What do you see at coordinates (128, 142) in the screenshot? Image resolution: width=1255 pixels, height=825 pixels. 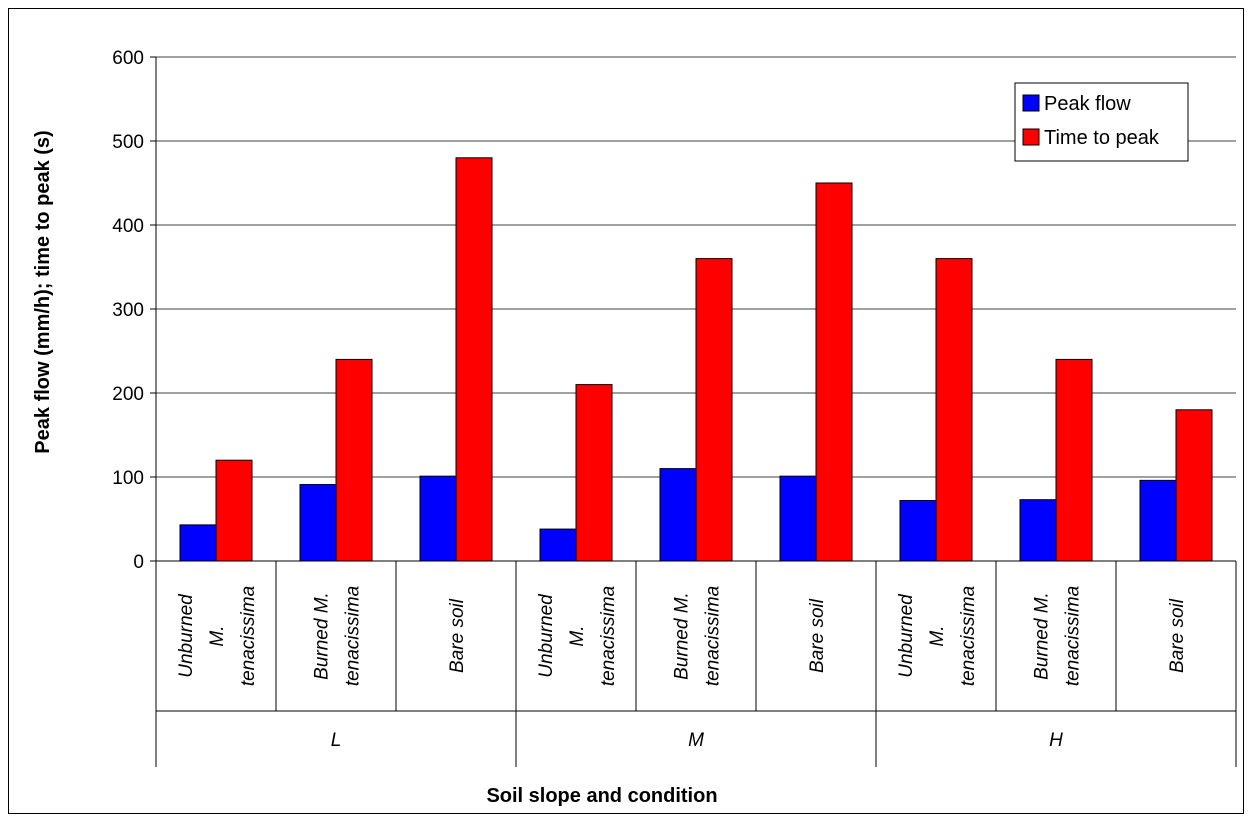 I see `y-tick-label: 500` at bounding box center [128, 142].